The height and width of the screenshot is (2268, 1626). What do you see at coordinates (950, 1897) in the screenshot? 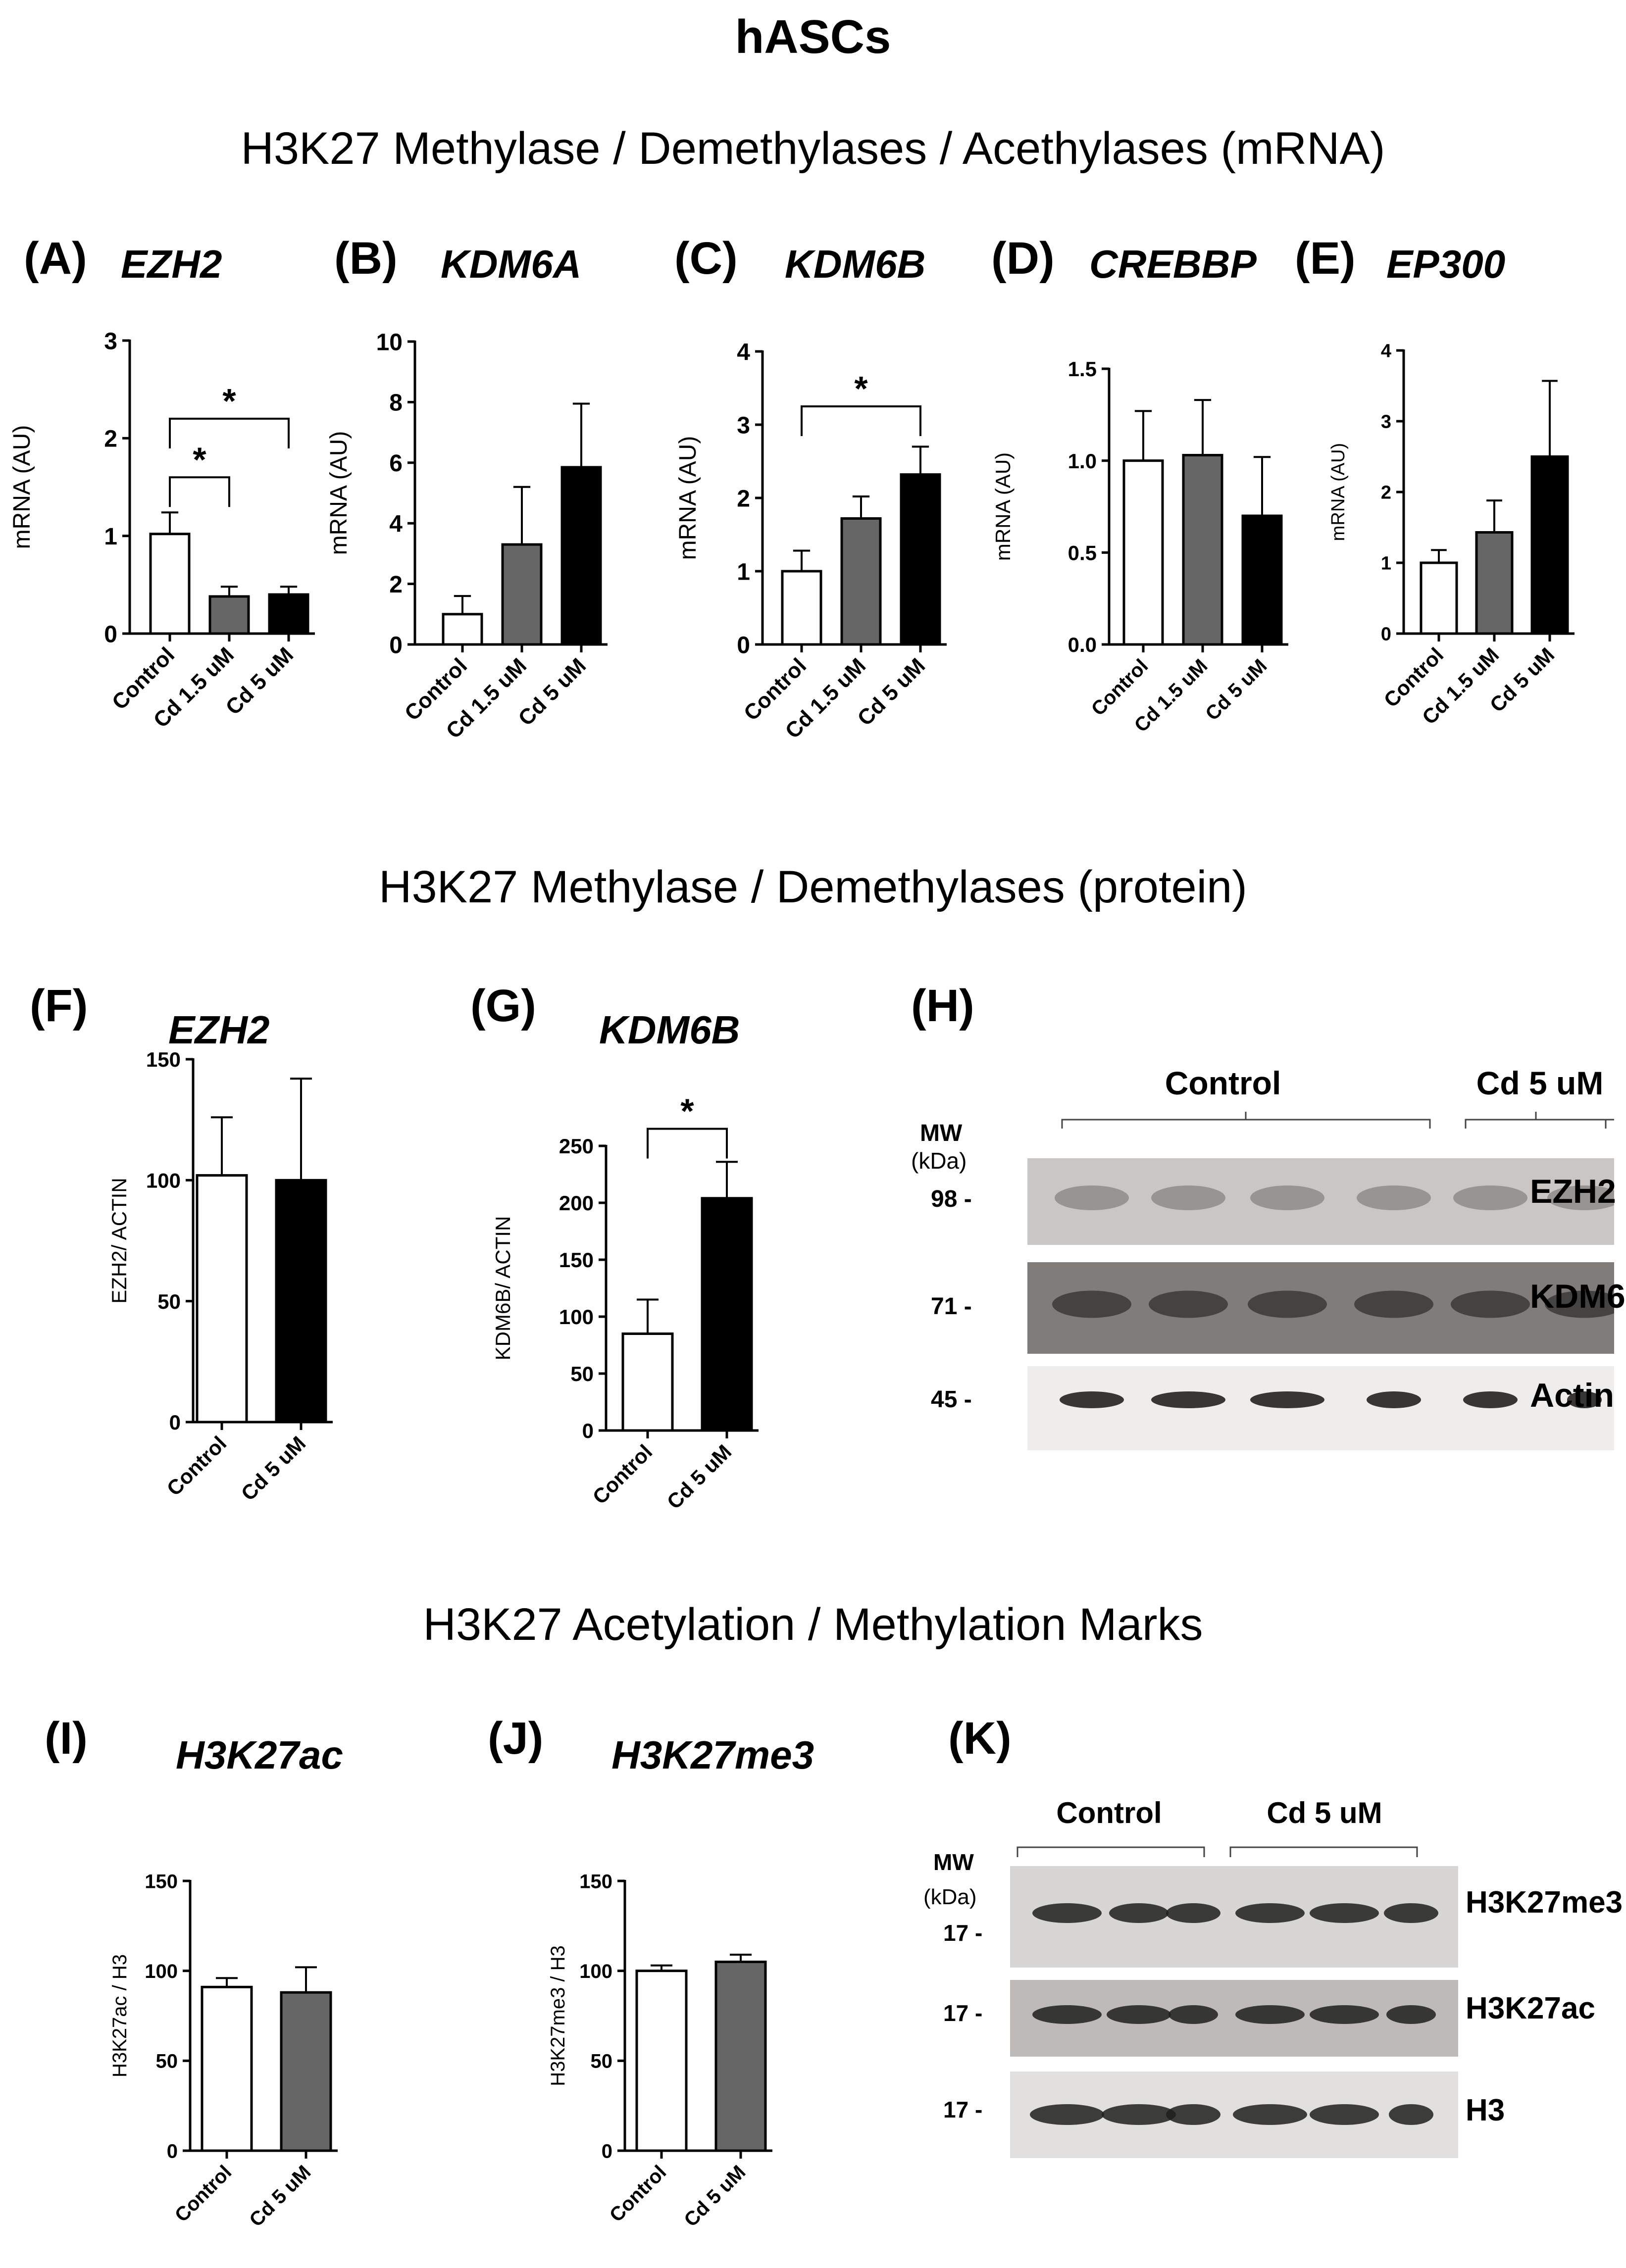
I see `kda-label-k: (kDa)` at bounding box center [950, 1897].